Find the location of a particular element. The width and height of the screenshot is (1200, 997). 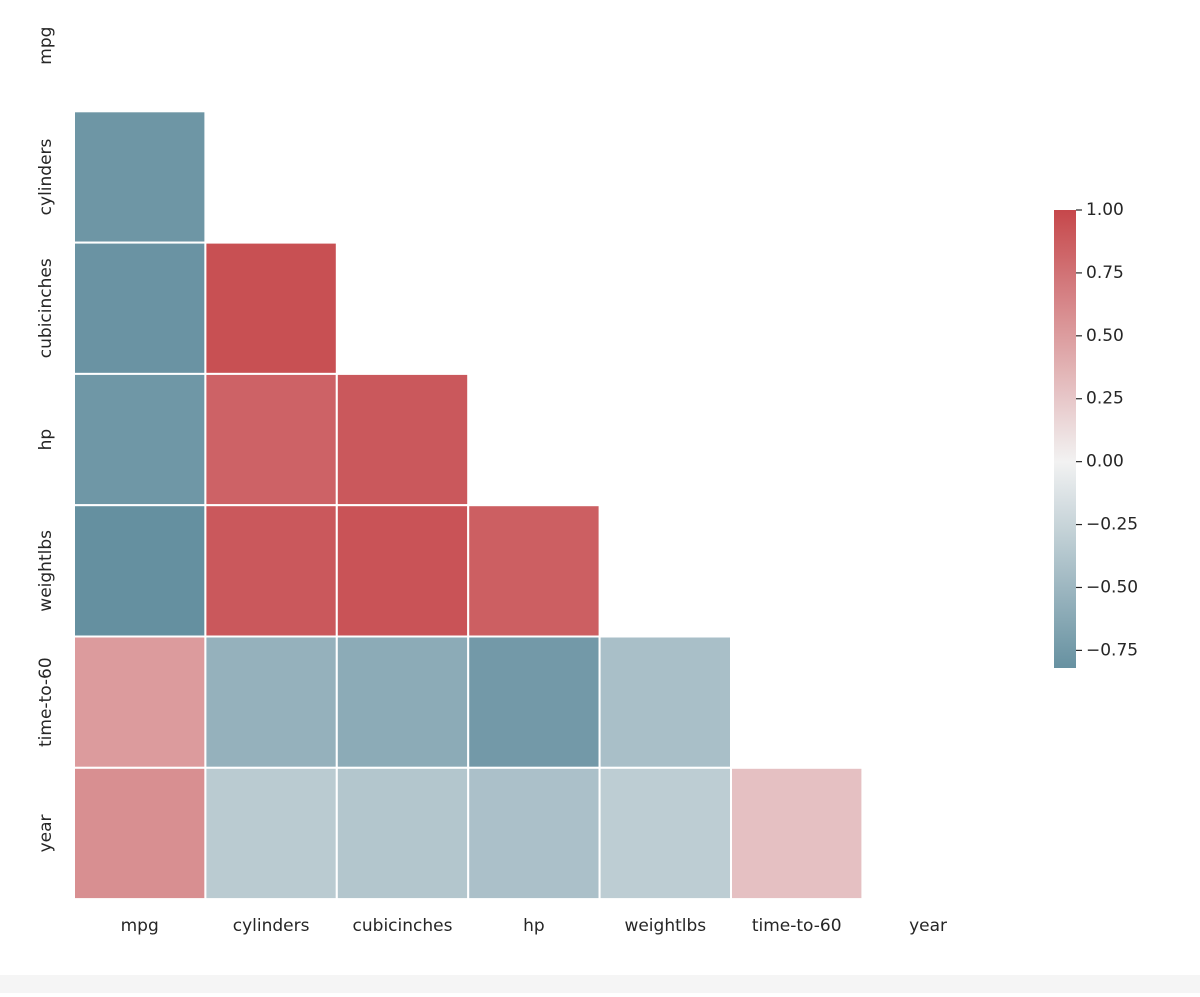

y-tick-label: year is located at coordinates (46, 833).